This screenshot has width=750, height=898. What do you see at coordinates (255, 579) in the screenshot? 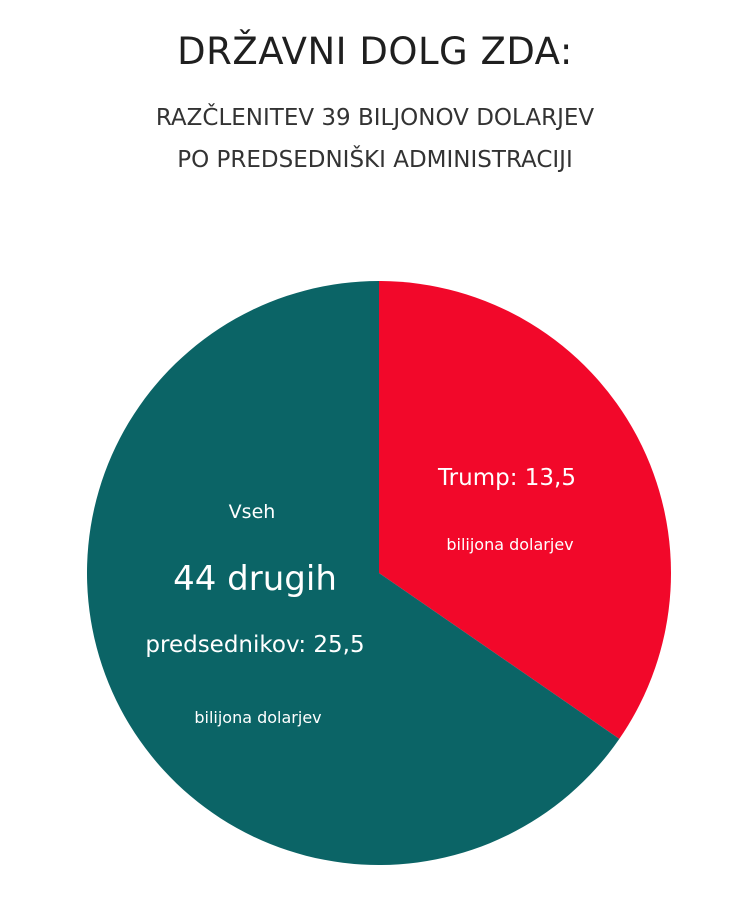
I see `others-label-line-2: 44 drugih` at bounding box center [255, 579].